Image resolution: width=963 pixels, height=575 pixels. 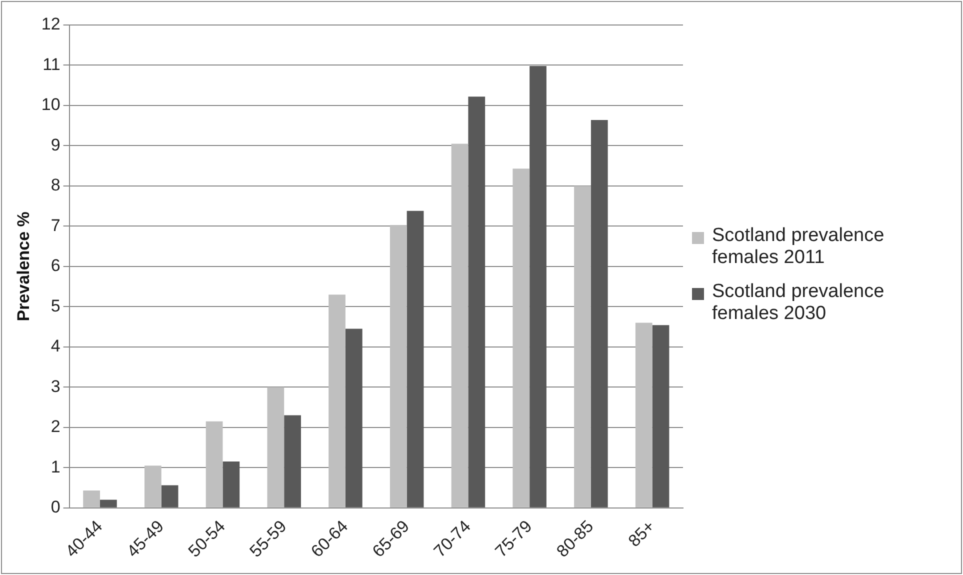 I want to click on y-tick-label: 9, so click(x=55, y=144).